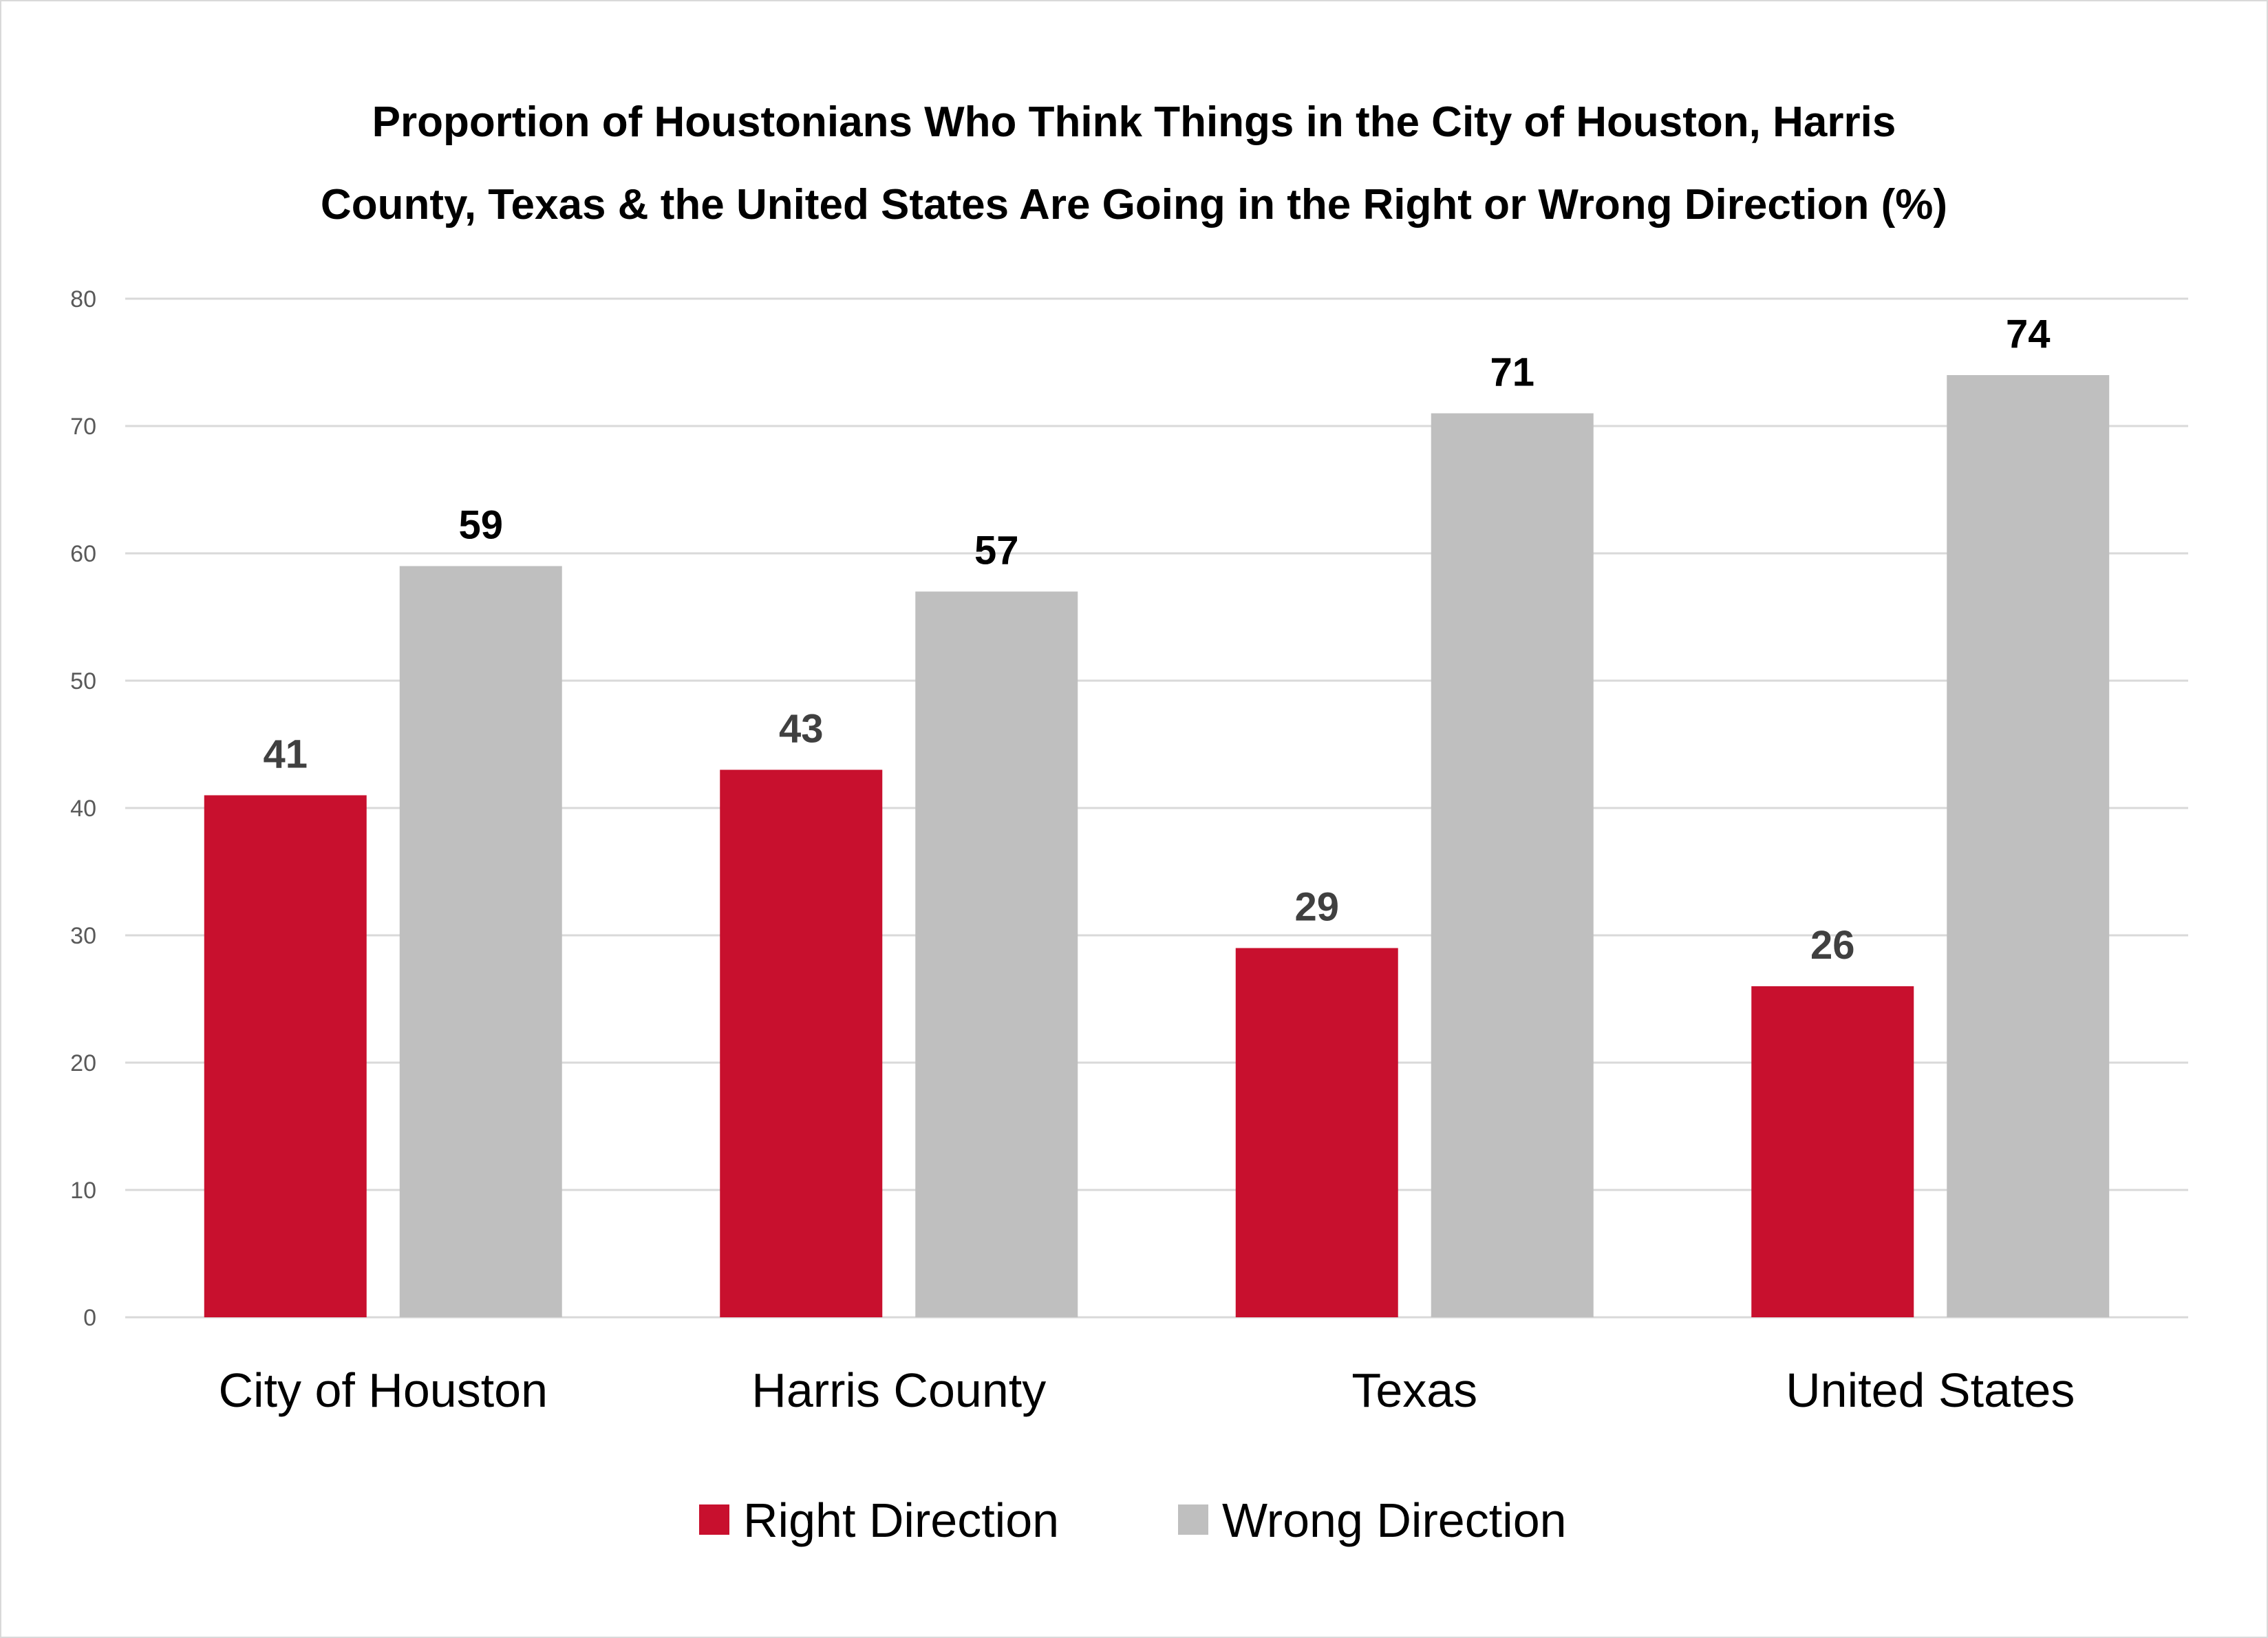  I want to click on y-axis-tick-labels: 0 10 20 30 40 50 60 70 80, so click(83, 808).